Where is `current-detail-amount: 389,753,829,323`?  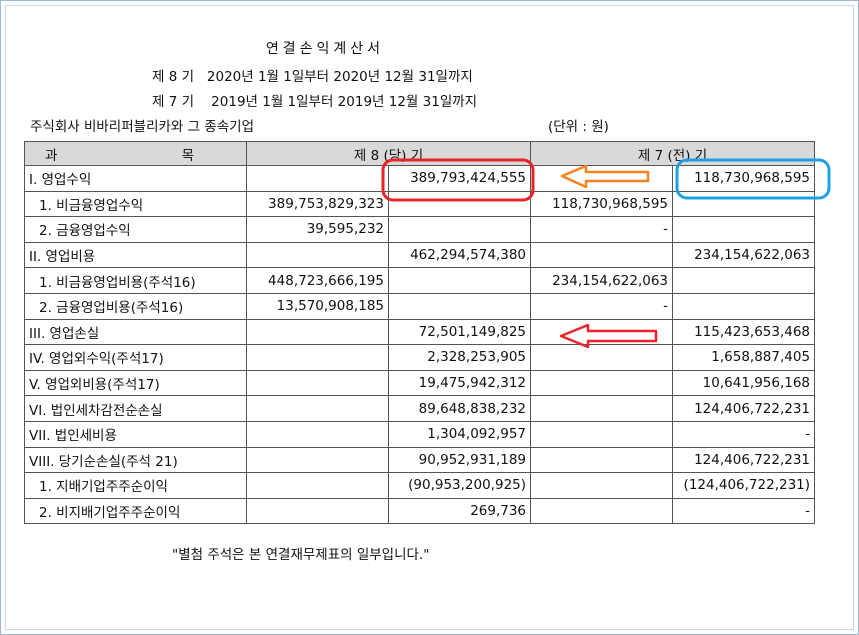
current-detail-amount: 389,753,829,323 is located at coordinates (317, 204).